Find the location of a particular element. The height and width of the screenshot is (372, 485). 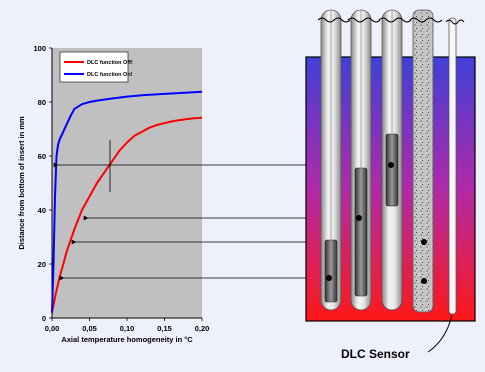

x-tick-label: 0,20 is located at coordinates (202, 328).